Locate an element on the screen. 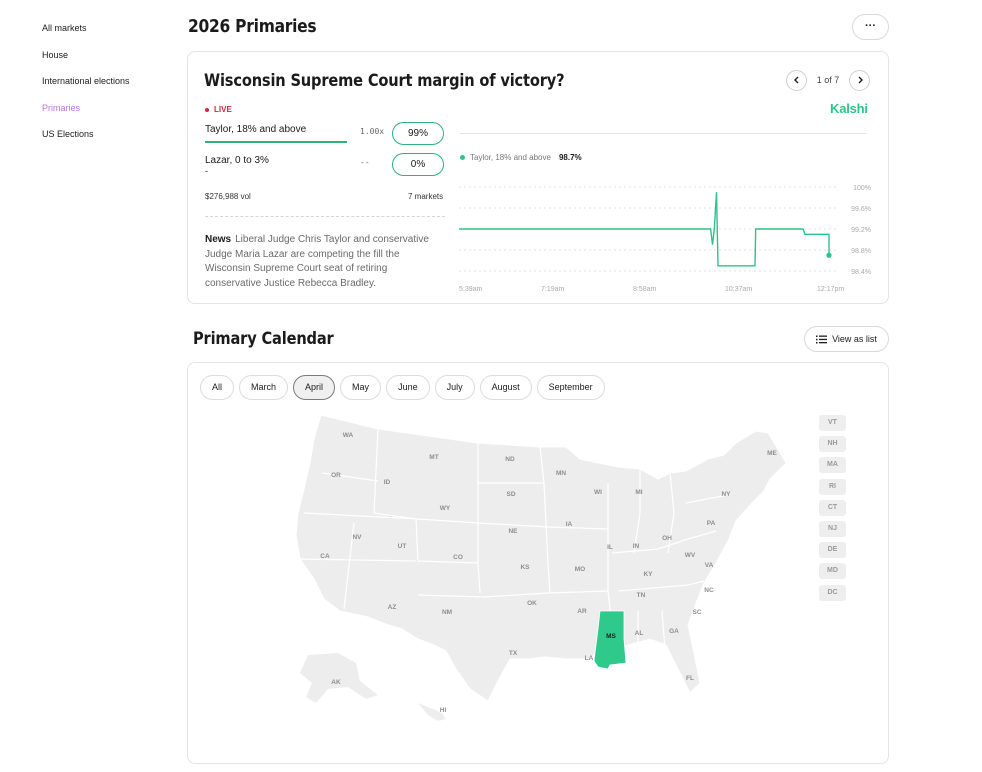 The width and height of the screenshot is (982, 772). state-label-hi: HI is located at coordinates (443, 710).